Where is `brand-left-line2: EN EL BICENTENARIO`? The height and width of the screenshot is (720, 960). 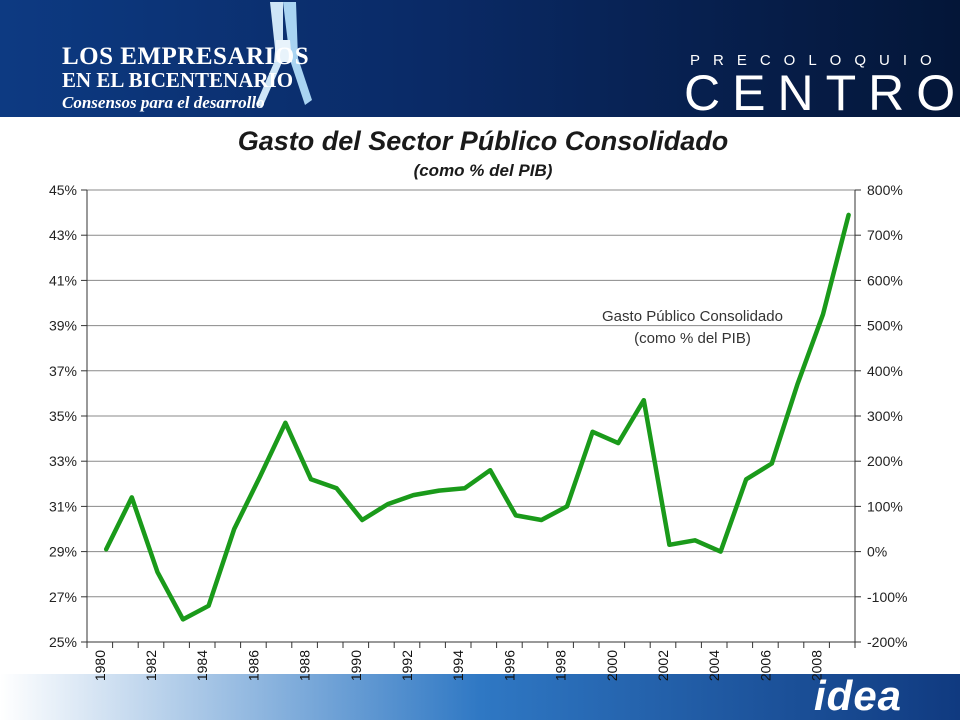 brand-left-line2: EN EL BICENTENARIO is located at coordinates (178, 80).